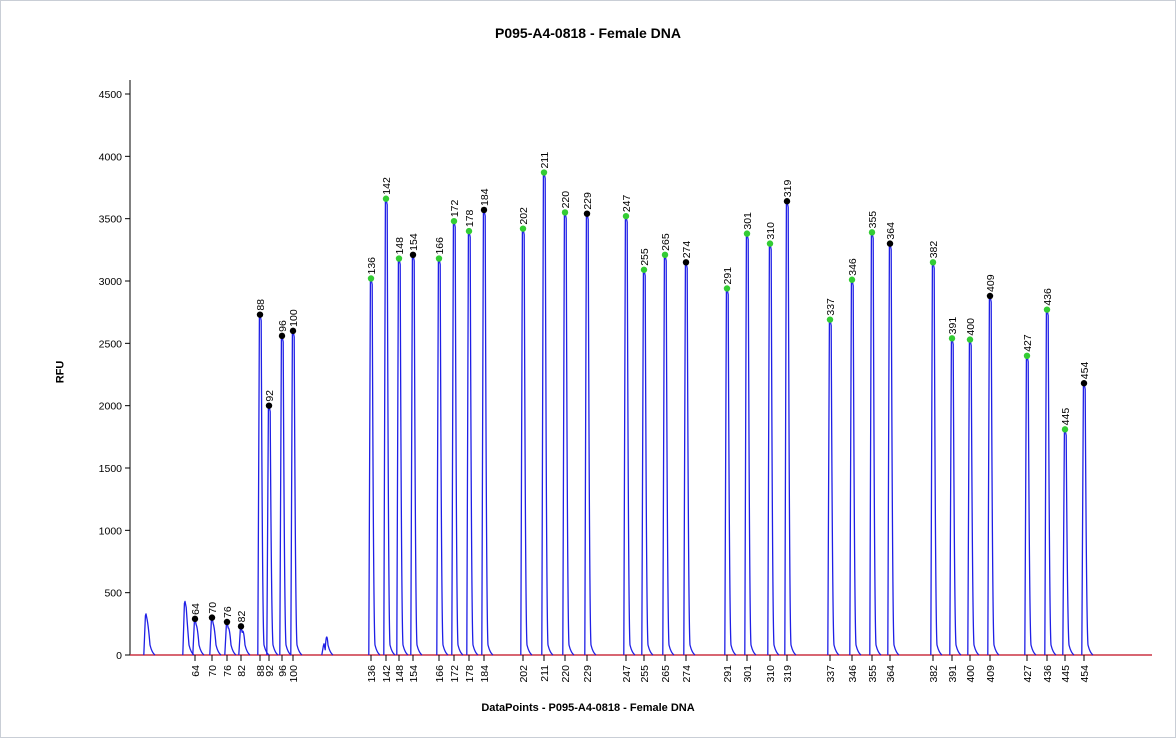 The width and height of the screenshot is (1176, 738). Describe the element at coordinates (414, 674) in the screenshot. I see `x-tick-label: 154` at that location.